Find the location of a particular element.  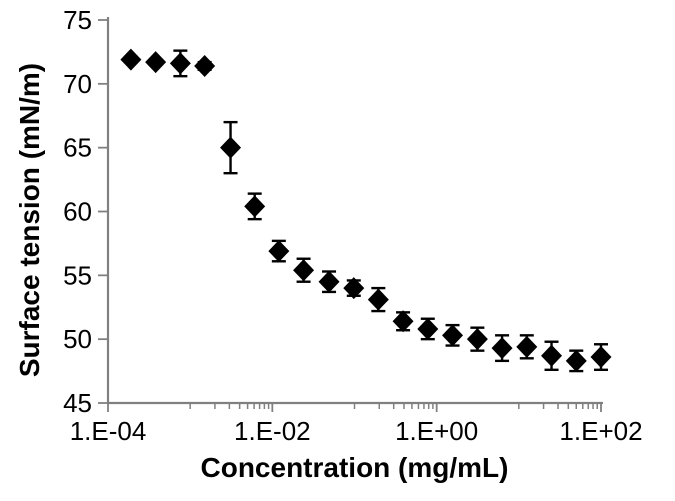

y-tick-label: 65 is located at coordinates (77, 148).